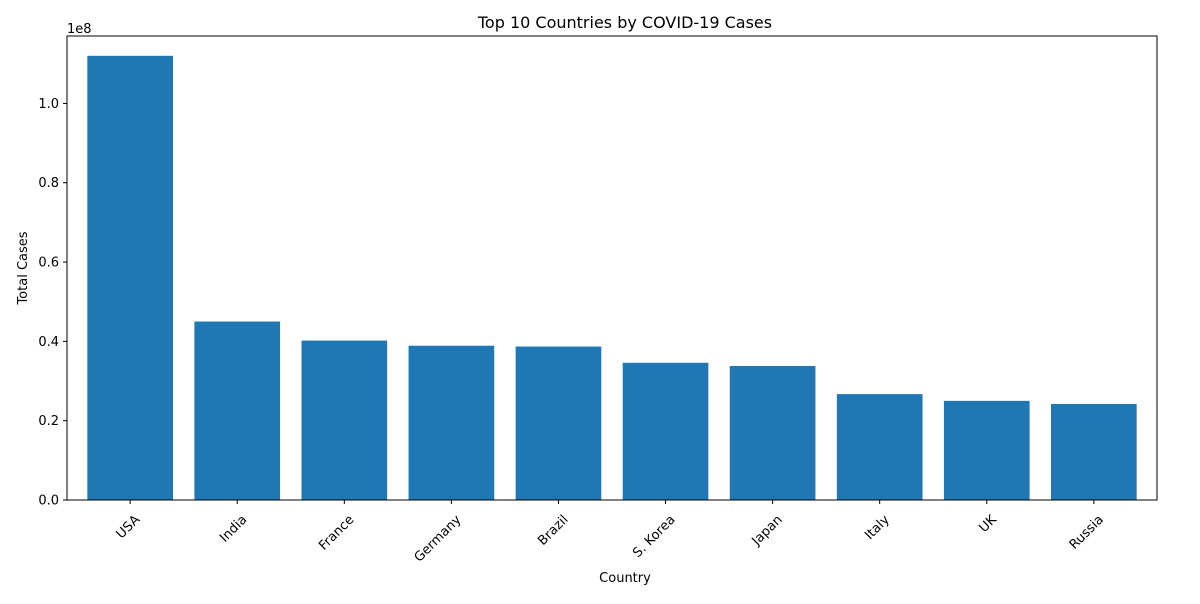 The image size is (1200, 604). What do you see at coordinates (624, 22) in the screenshot?
I see `chart-title: Top 10 Countries by COVID-19 Cases` at bounding box center [624, 22].